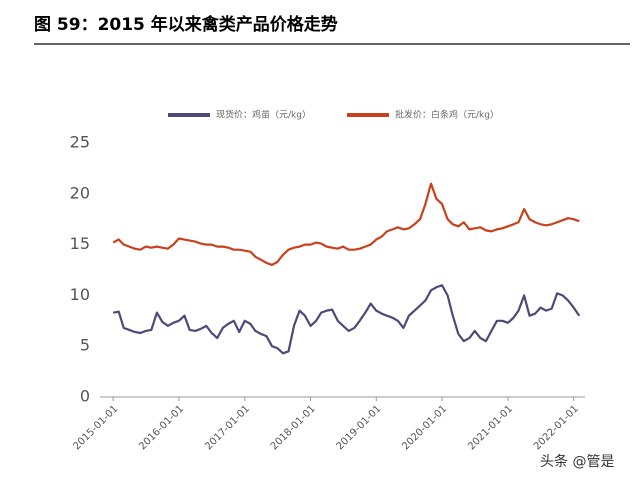 The height and width of the screenshot is (488, 640). Describe the element at coordinates (556, 427) in the screenshot. I see `x-tick-label: 2022-01-01` at that location.